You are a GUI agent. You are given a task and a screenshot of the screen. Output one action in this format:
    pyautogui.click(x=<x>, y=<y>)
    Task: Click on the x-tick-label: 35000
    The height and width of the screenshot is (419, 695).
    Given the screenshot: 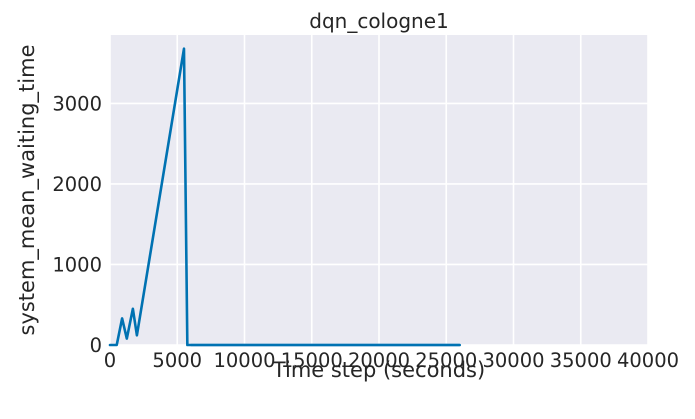 What is the action you would take?
    pyautogui.click(x=581, y=360)
    